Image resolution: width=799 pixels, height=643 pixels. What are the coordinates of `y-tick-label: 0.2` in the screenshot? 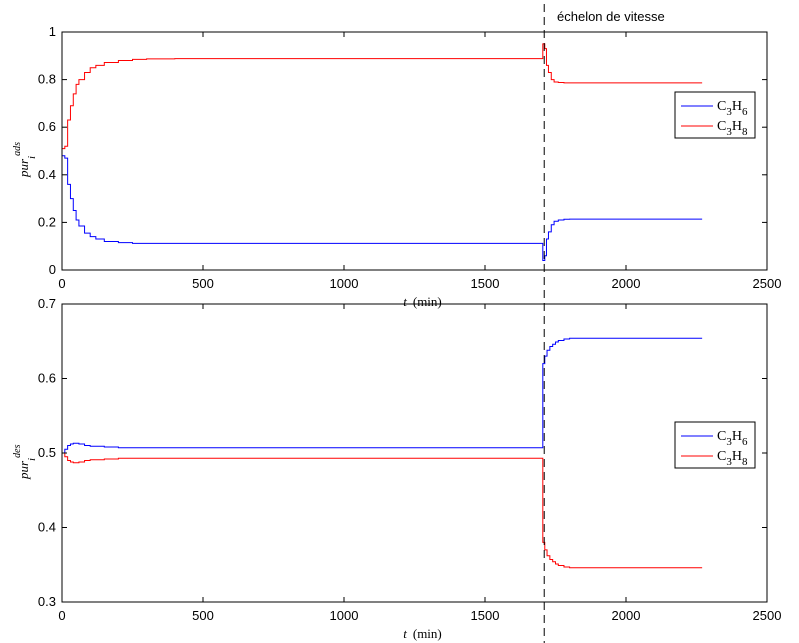 It's located at (47, 221).